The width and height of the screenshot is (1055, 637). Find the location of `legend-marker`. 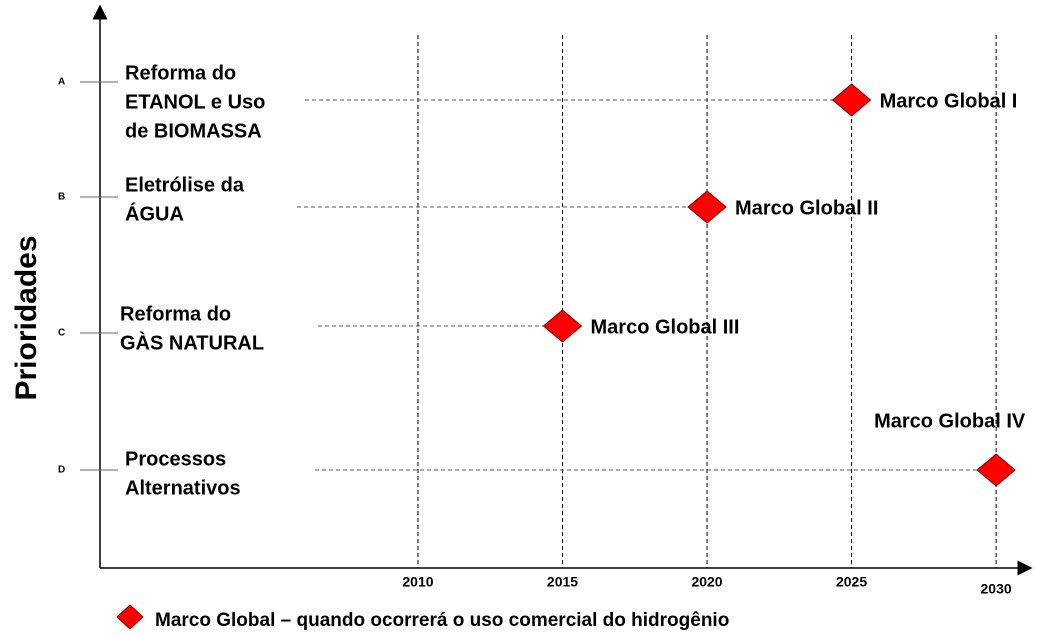

legend-marker is located at coordinates (130, 617).